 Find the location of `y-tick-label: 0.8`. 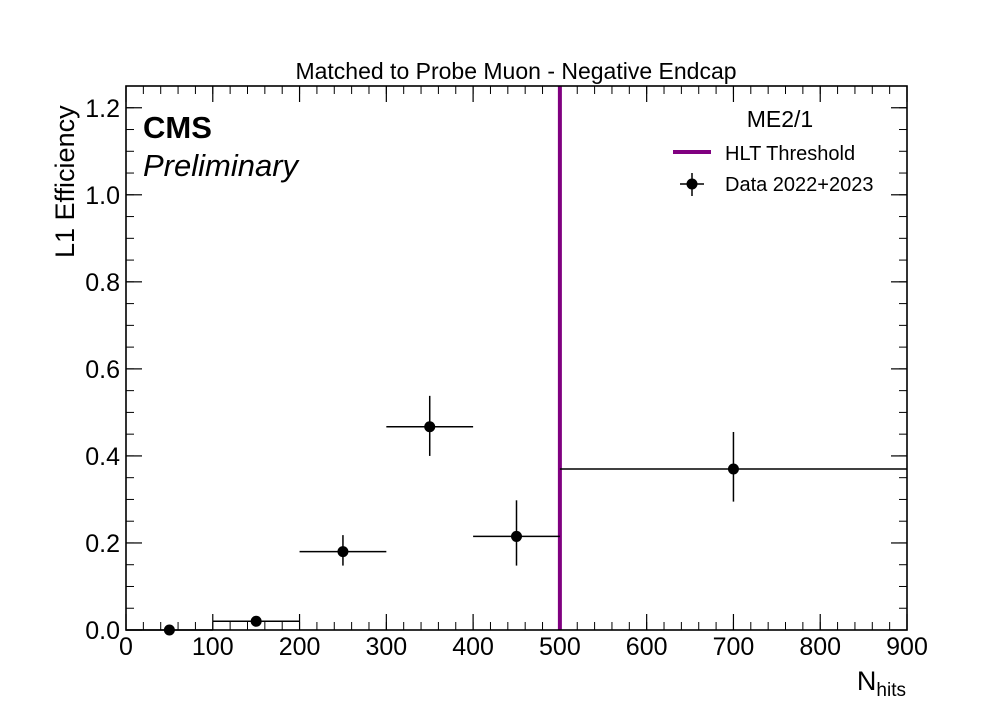

y-tick-label: 0.8 is located at coordinates (102, 283).